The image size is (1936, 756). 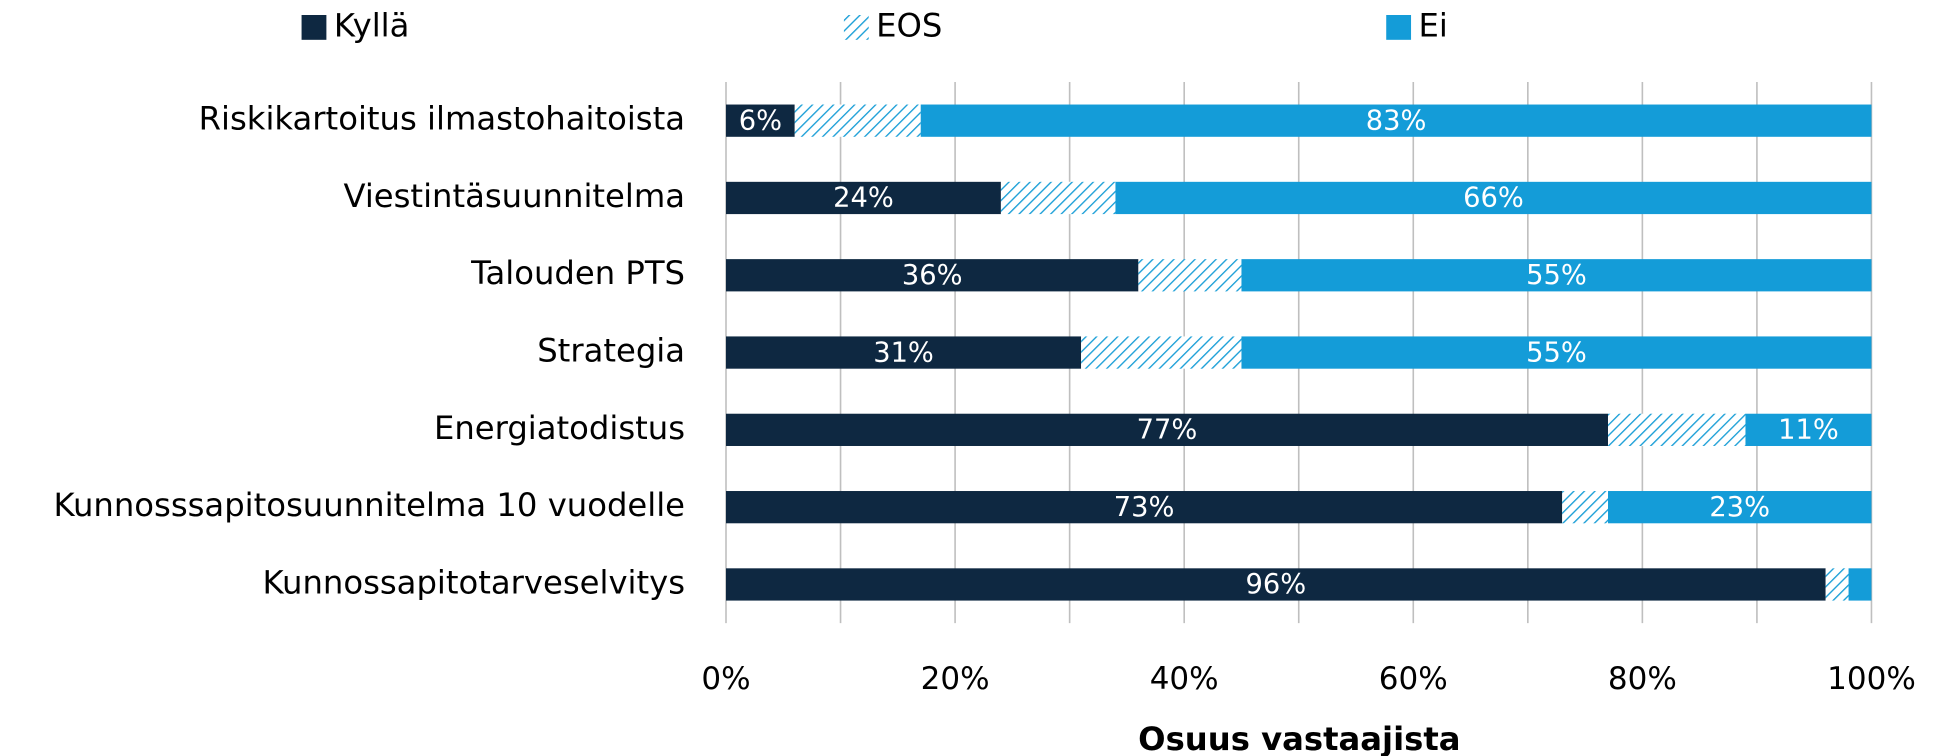 I want to click on data-label: 23%, so click(x=1739, y=507).